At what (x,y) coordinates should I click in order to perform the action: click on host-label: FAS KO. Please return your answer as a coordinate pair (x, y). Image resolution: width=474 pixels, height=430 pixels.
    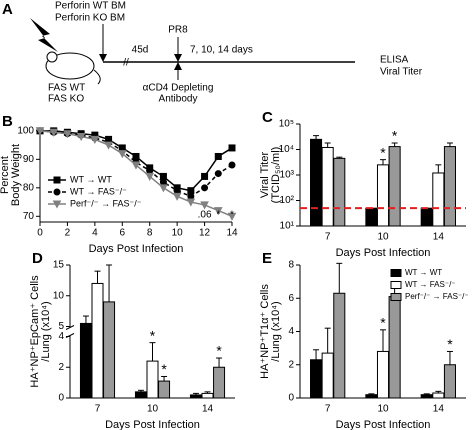
    Looking at the image, I should click on (66, 99).